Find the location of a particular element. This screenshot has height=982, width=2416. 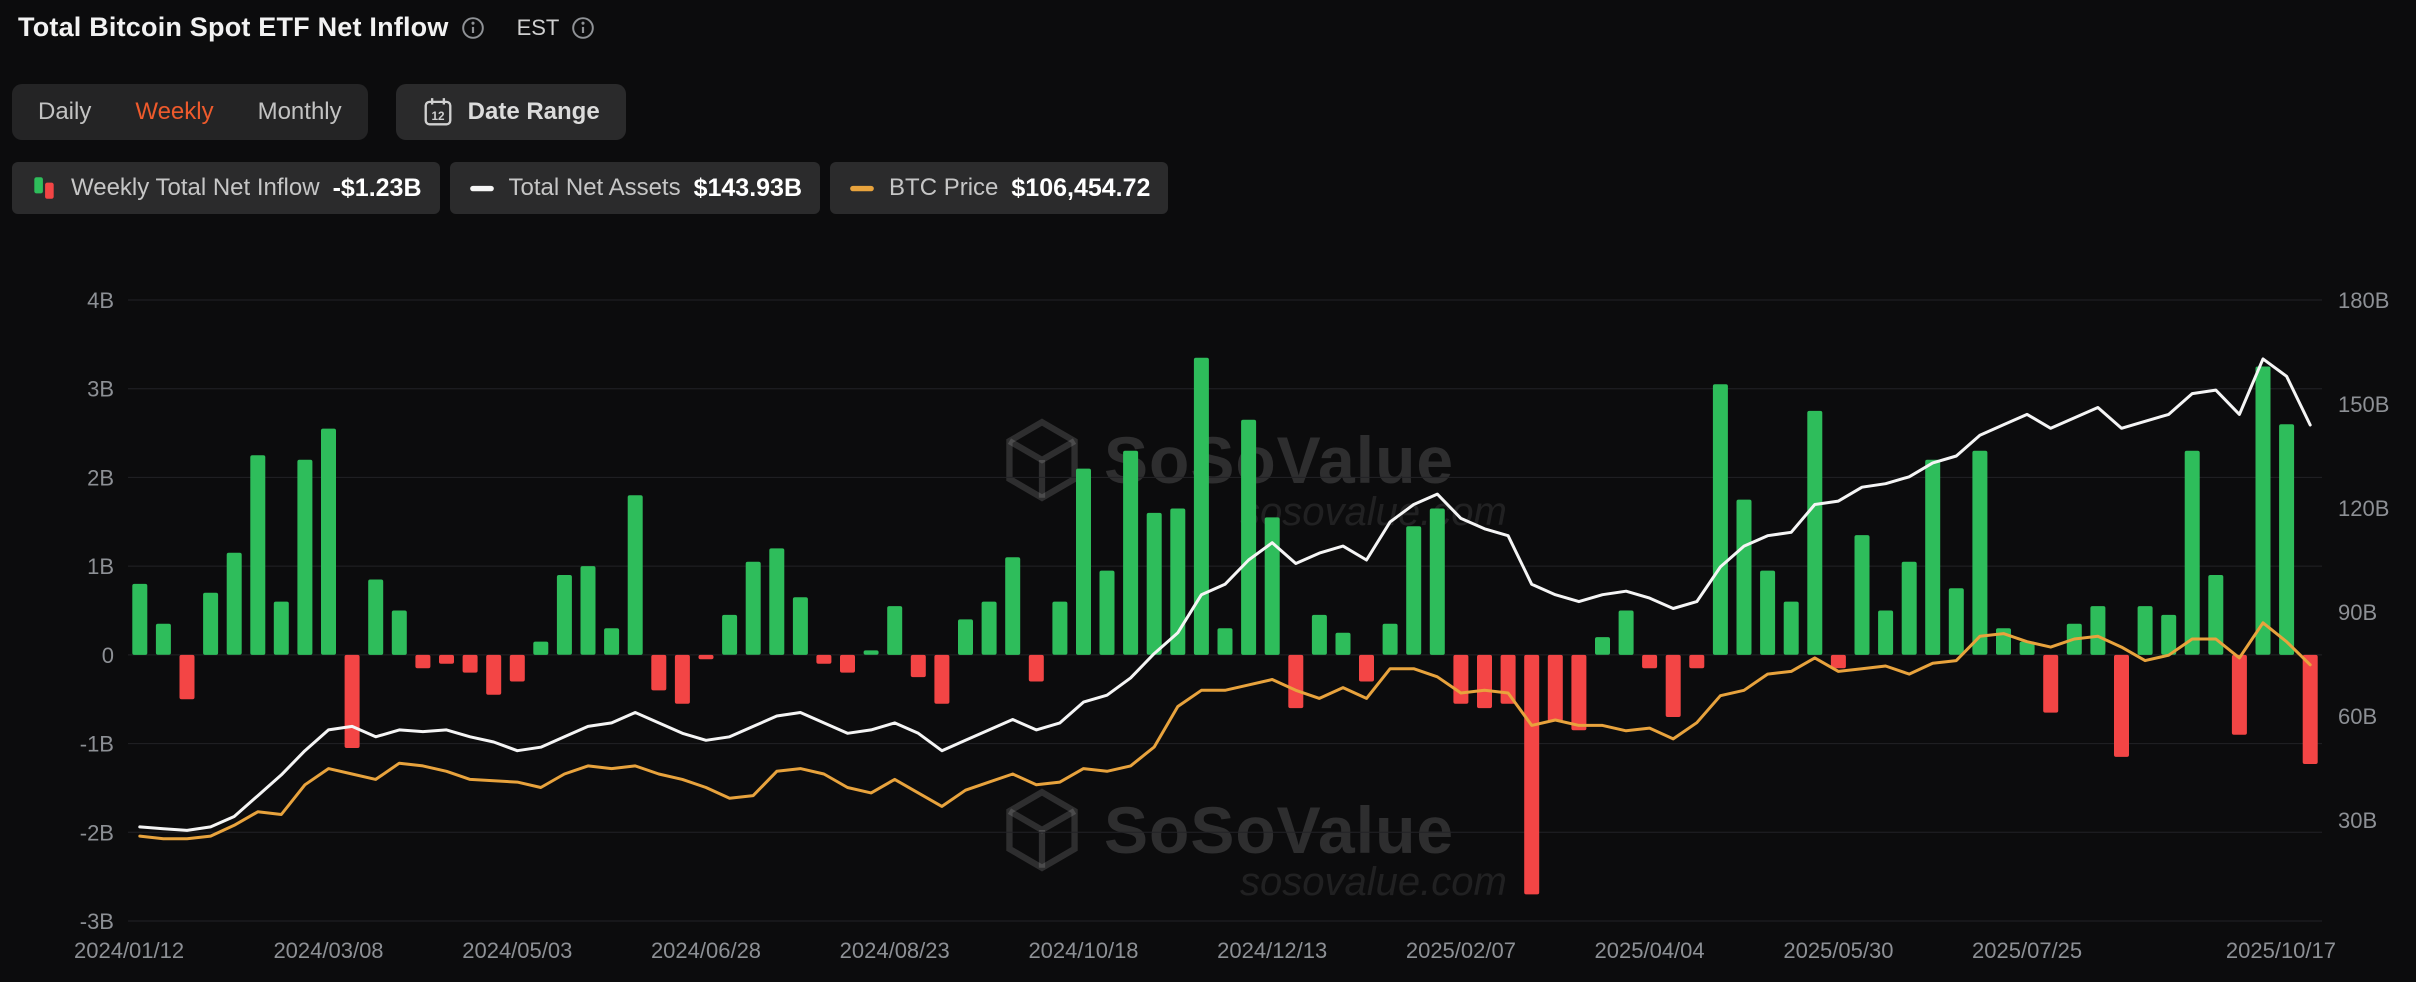

legend-item-net-inflow: Weekly Total Net Inflow -$1.23B is located at coordinates (226, 188).